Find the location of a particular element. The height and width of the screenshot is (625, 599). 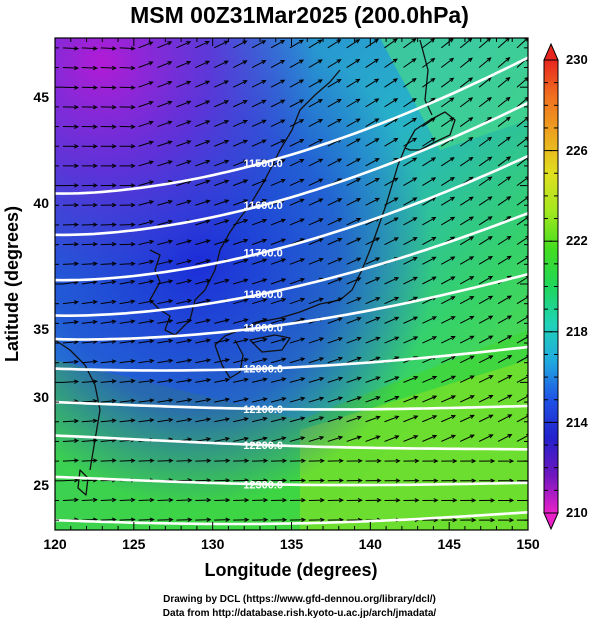

cbar-label-226: 226 is located at coordinates (577, 150).